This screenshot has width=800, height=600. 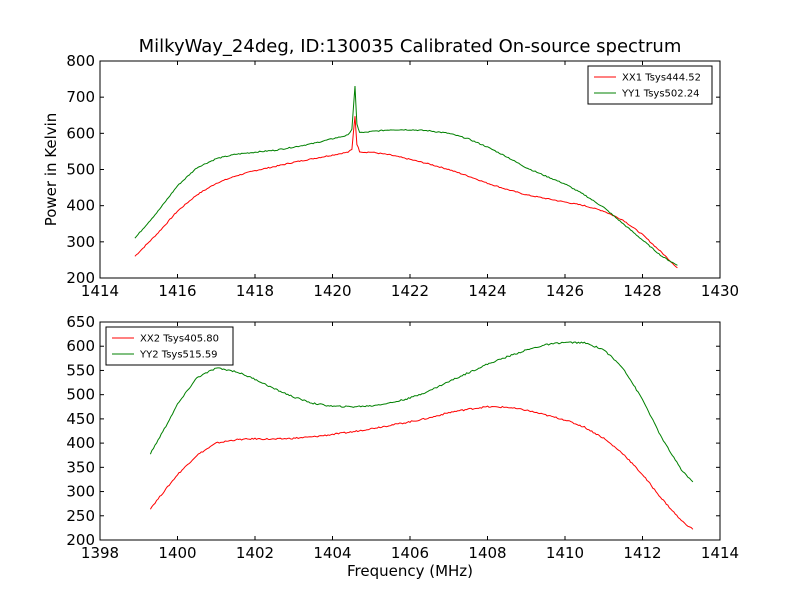 I want to click on x-tick-label: 1398, so click(x=100, y=553).